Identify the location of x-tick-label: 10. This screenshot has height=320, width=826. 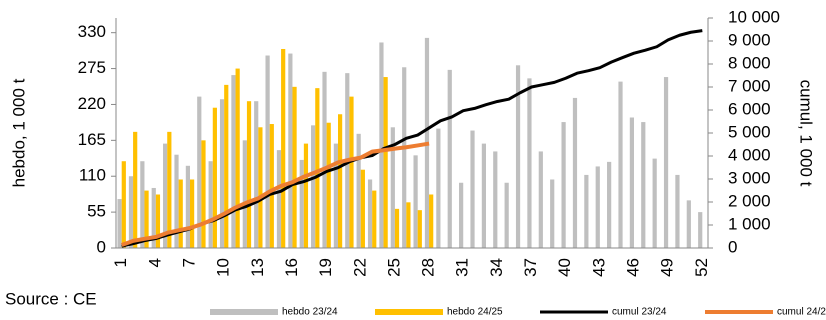
(223, 267).